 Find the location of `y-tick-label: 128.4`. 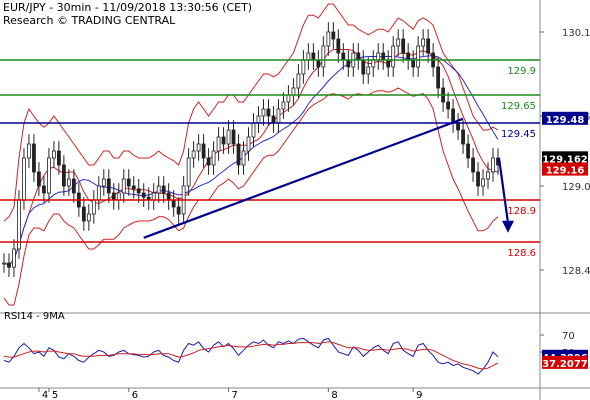

y-tick-label: 128.4 is located at coordinates (576, 271).